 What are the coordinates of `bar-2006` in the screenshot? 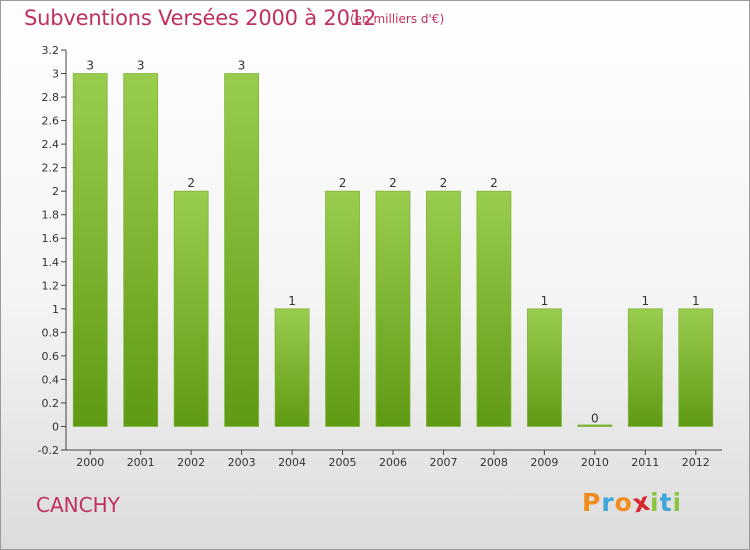 It's located at (393, 308).